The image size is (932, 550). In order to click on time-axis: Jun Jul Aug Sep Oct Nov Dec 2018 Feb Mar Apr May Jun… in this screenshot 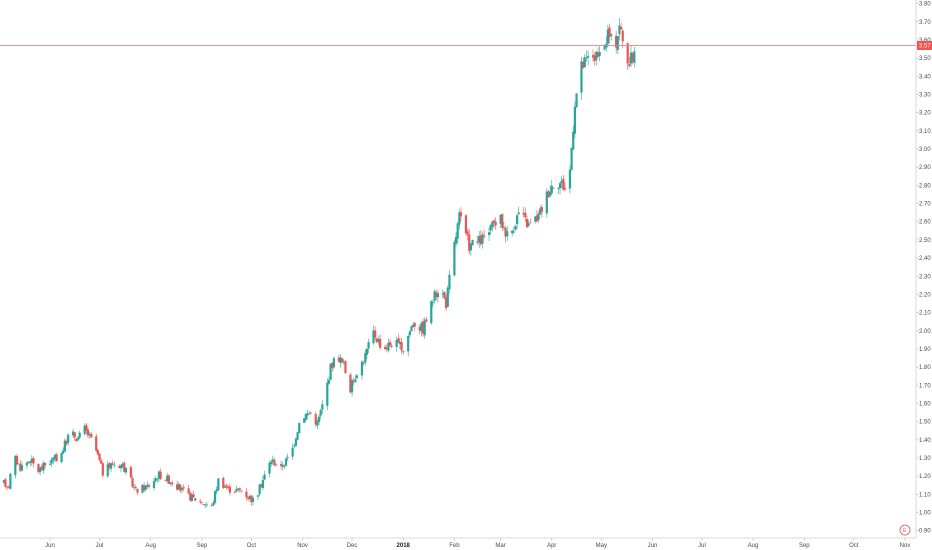, I will do `click(477, 543)`.